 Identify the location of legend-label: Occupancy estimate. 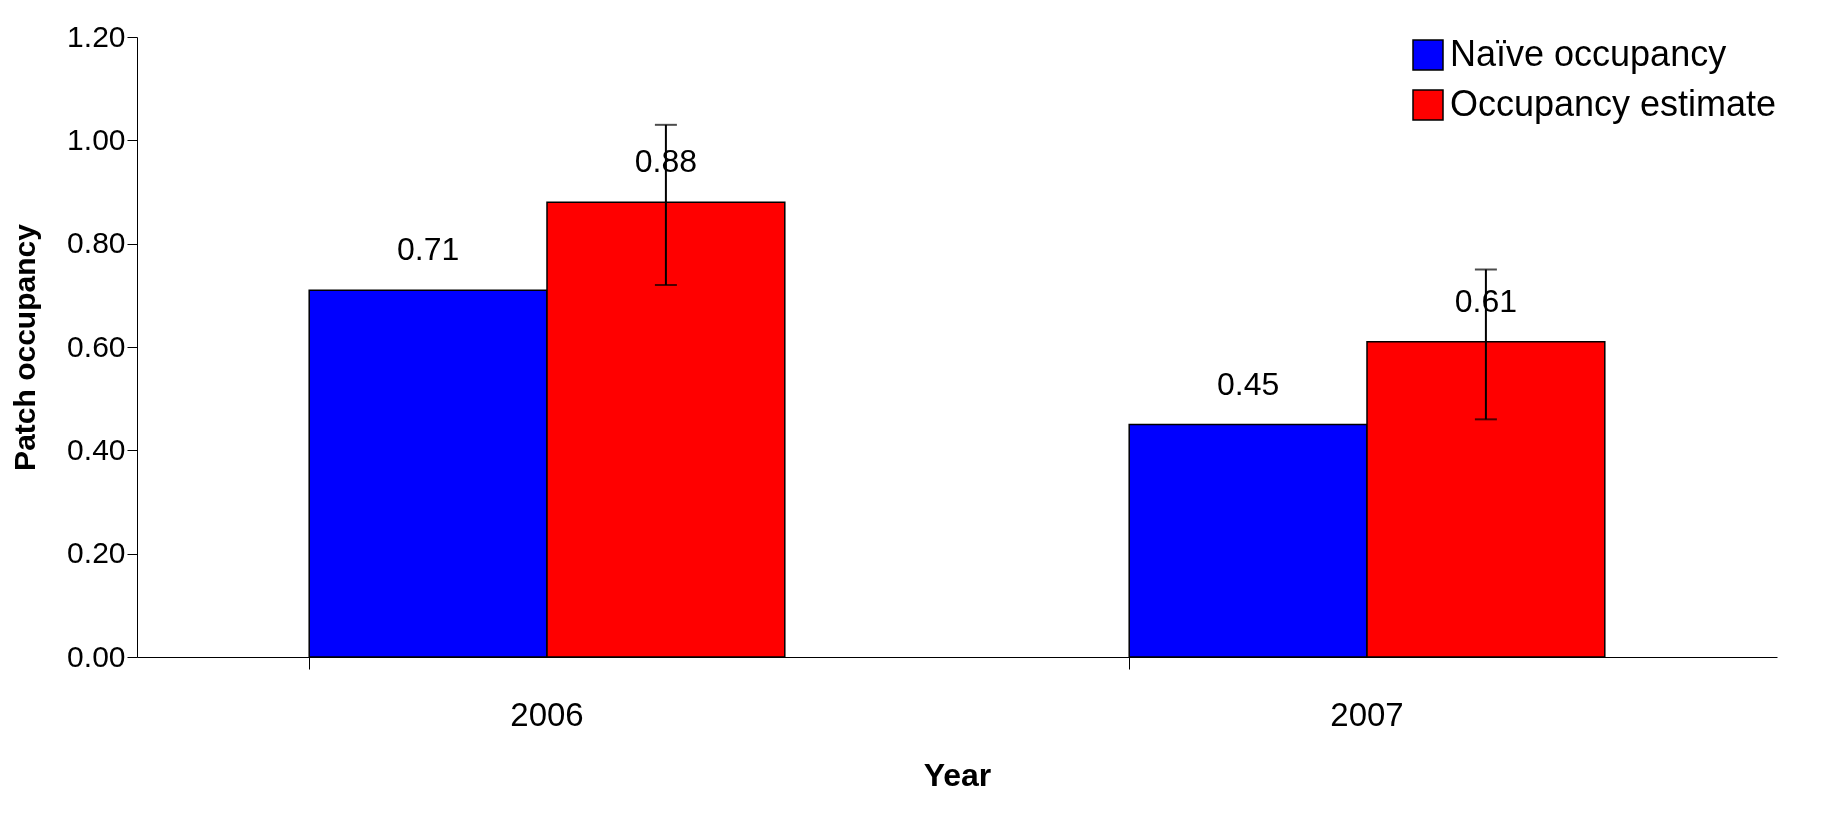
(1613, 103).